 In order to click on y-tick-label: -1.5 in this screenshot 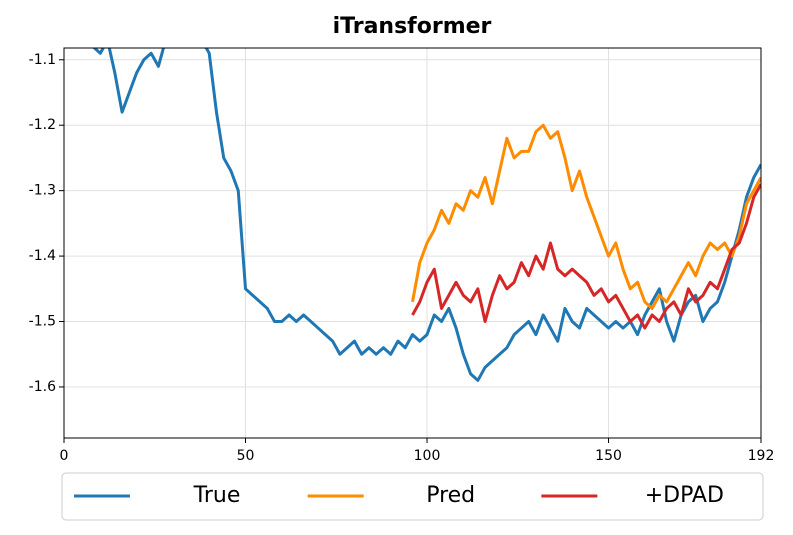, I will do `click(42, 322)`.